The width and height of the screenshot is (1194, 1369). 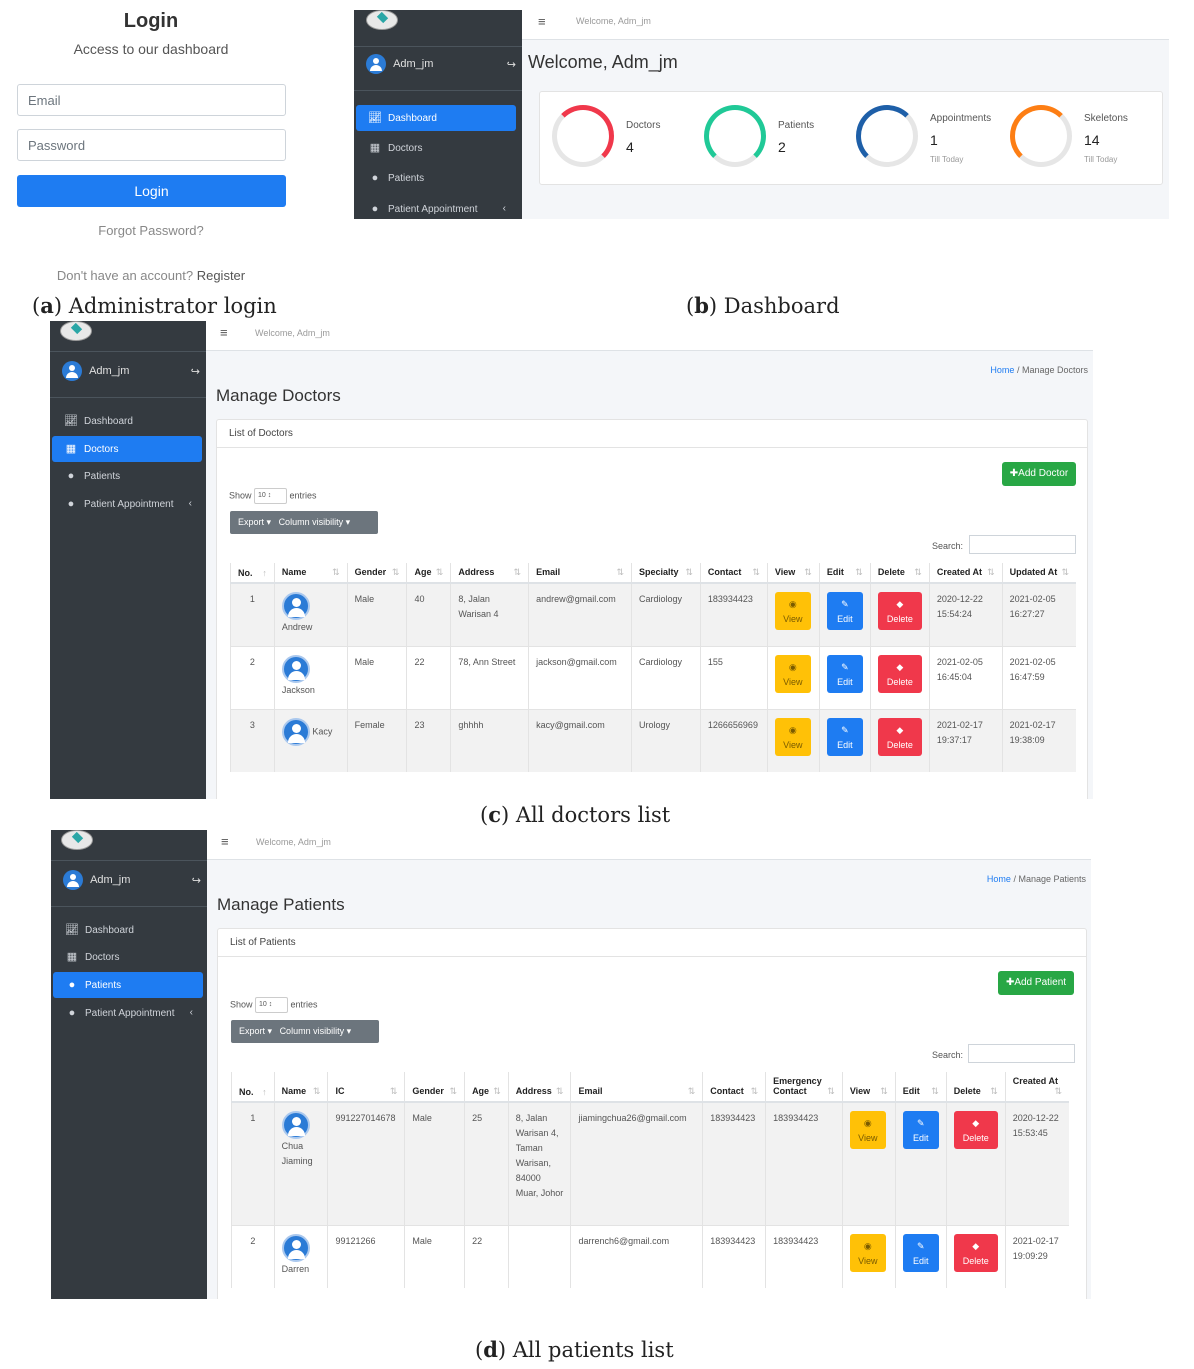 What do you see at coordinates (366, 1087) in the screenshot?
I see `col-ic: IC ⇅` at bounding box center [366, 1087].